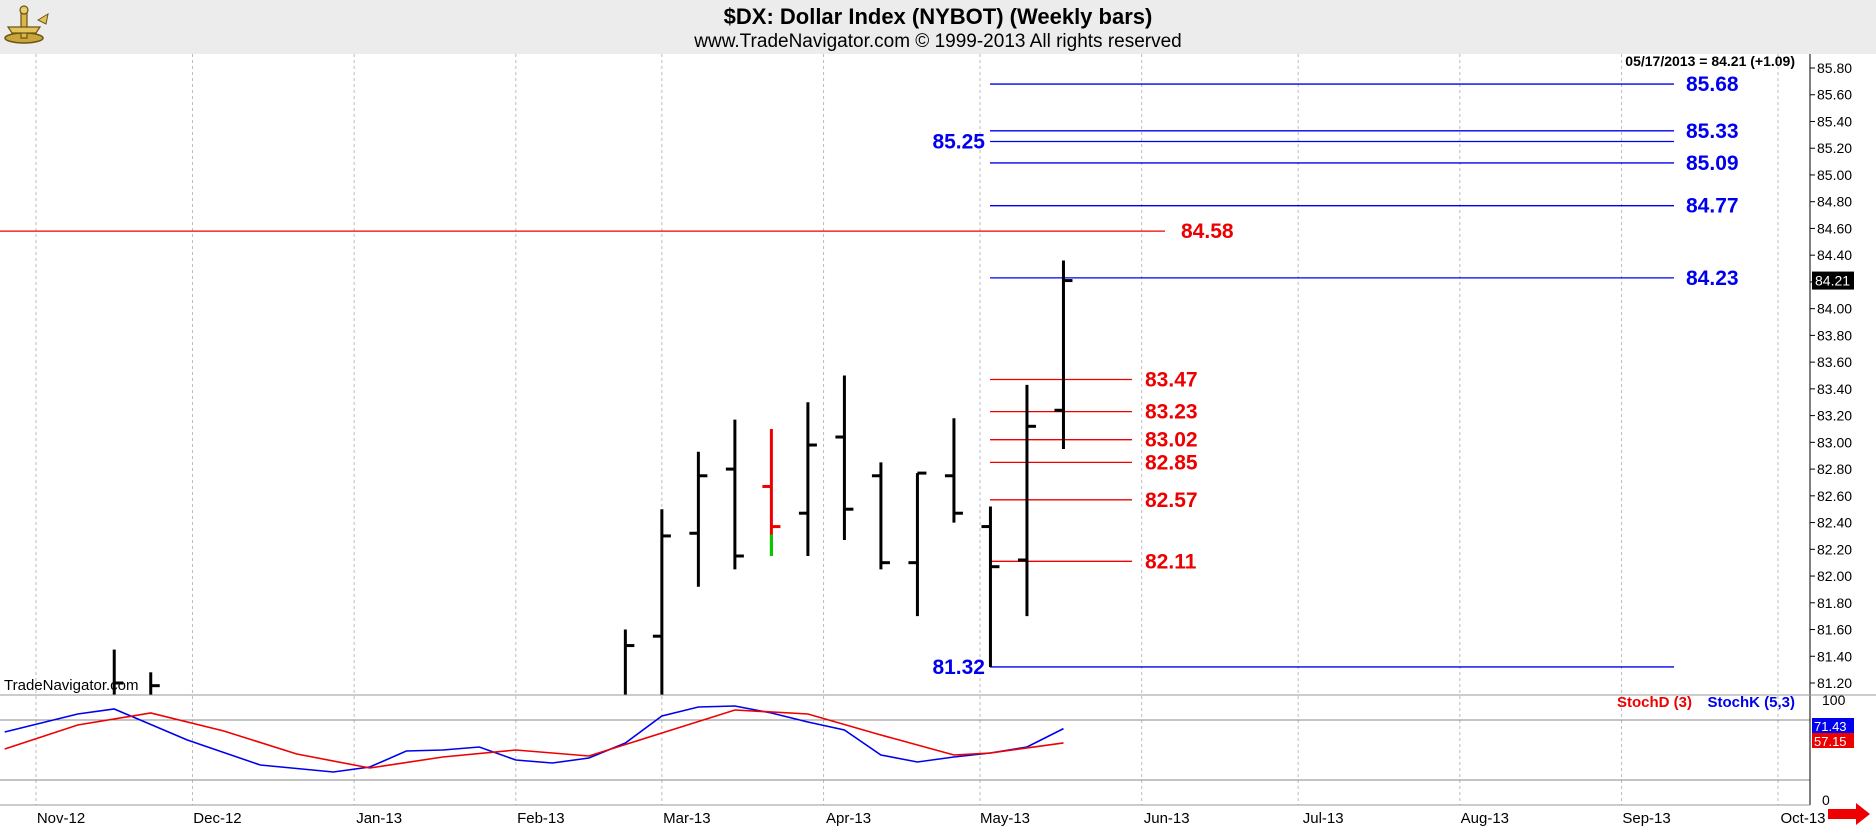  I want to click on price-tick-label: 85.00, so click(1834, 175).